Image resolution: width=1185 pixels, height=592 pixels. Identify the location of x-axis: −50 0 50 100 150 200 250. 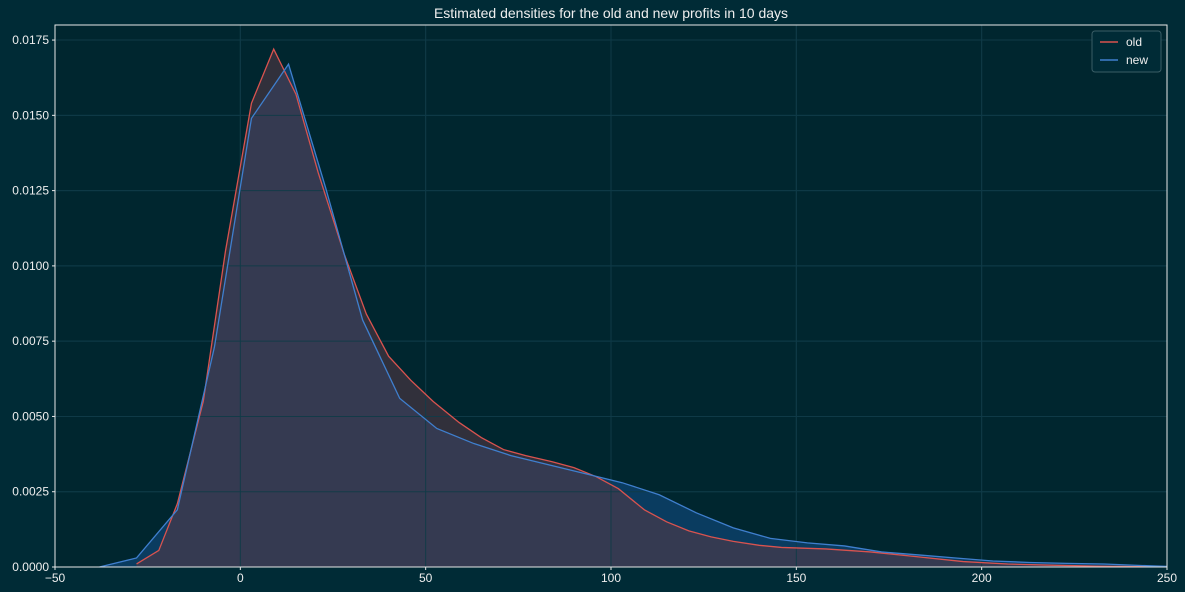
(611, 576).